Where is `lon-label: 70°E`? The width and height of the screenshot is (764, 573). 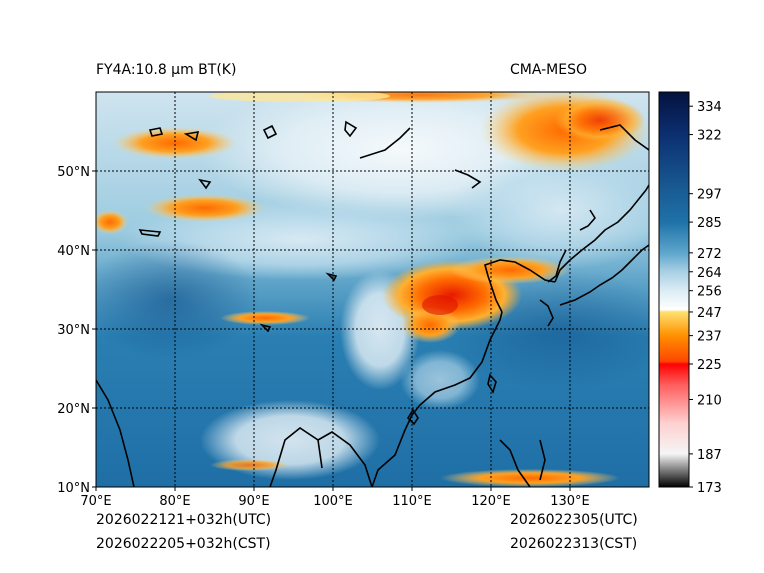
lon-label: 70°E is located at coordinates (95, 501).